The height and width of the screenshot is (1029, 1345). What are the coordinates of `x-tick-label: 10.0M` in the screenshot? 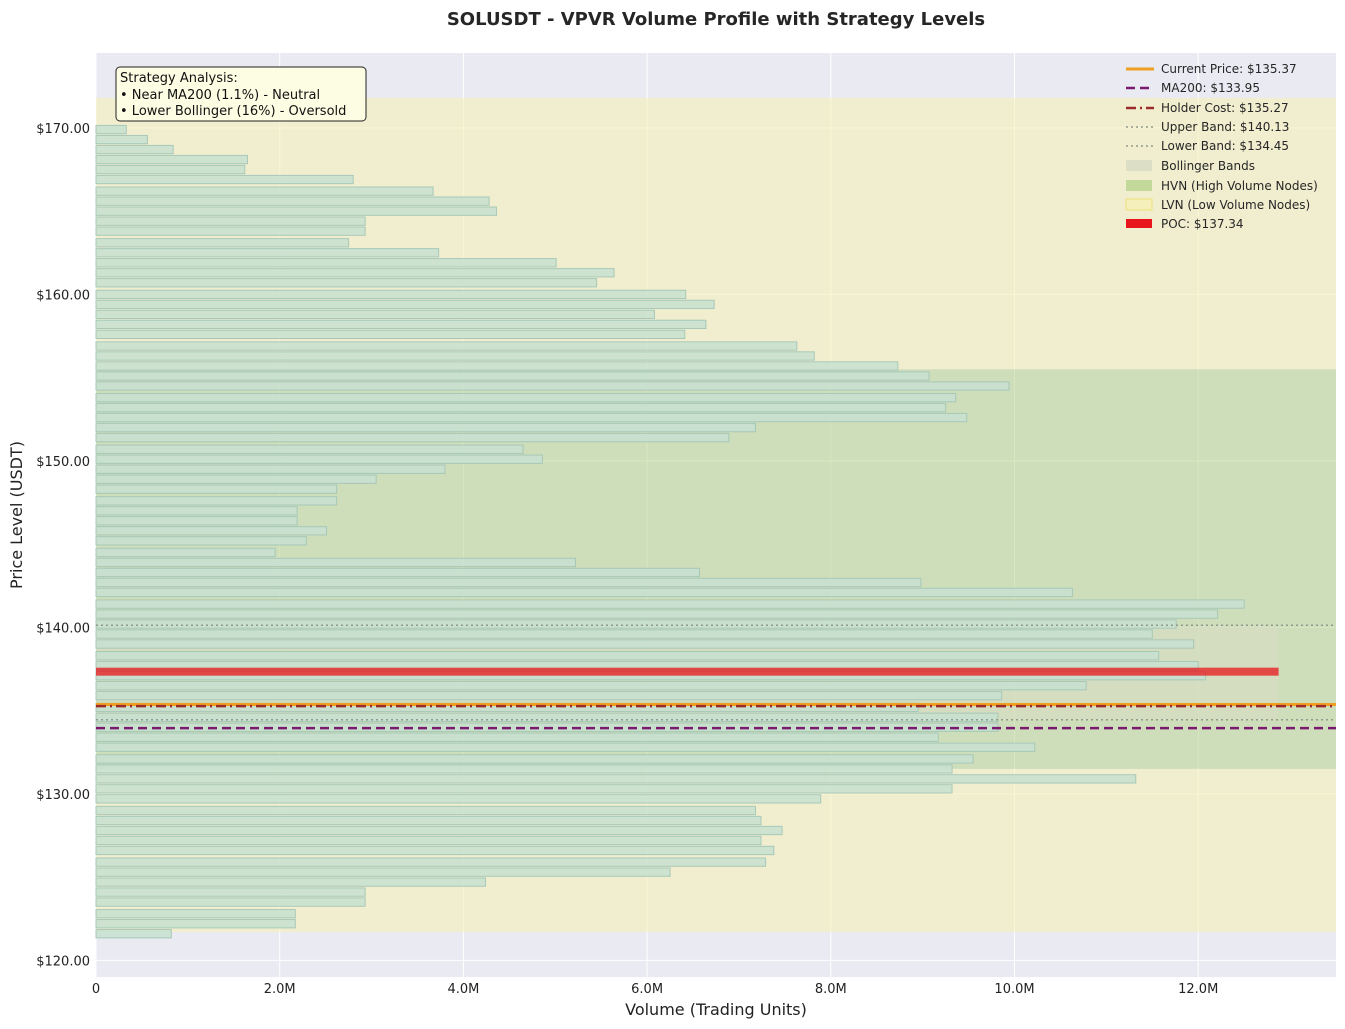 It's located at (1014, 989).